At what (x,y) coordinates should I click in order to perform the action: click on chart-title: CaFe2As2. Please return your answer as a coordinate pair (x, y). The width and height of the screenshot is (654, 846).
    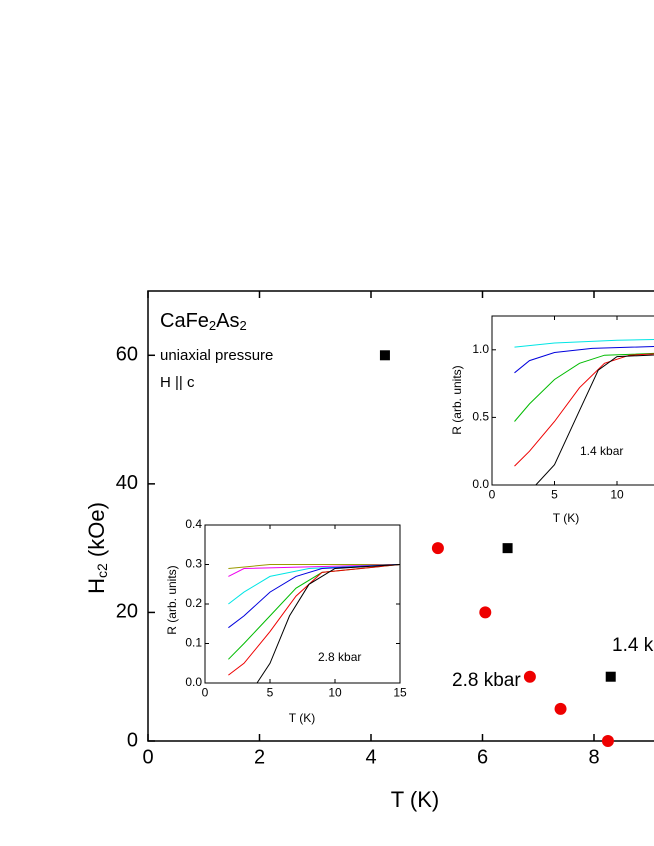
    Looking at the image, I should click on (203, 321).